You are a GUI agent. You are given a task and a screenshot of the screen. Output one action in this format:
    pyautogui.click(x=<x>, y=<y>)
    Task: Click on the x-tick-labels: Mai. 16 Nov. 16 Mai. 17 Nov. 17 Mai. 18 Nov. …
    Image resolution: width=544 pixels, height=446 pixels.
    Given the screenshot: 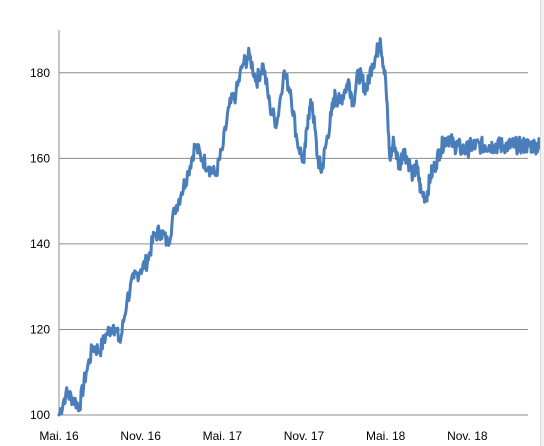 What is the action you would take?
    pyautogui.click(x=263, y=436)
    